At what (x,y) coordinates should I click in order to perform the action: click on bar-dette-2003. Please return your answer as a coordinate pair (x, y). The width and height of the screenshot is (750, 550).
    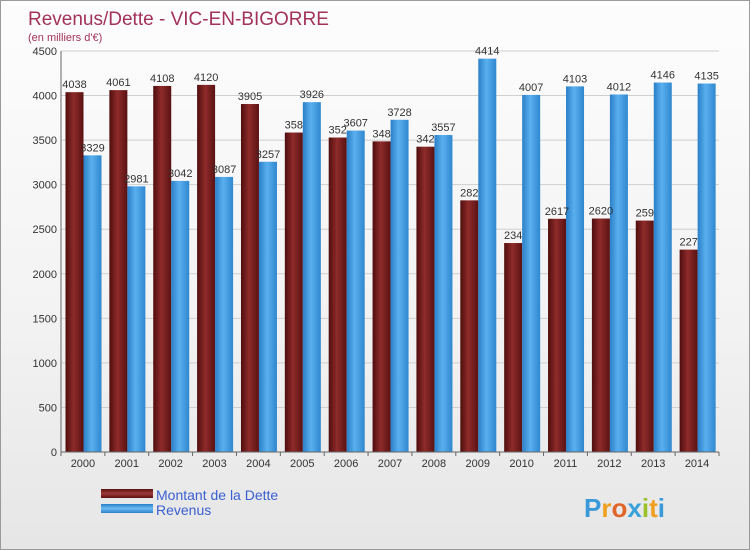
    Looking at the image, I should click on (206, 268).